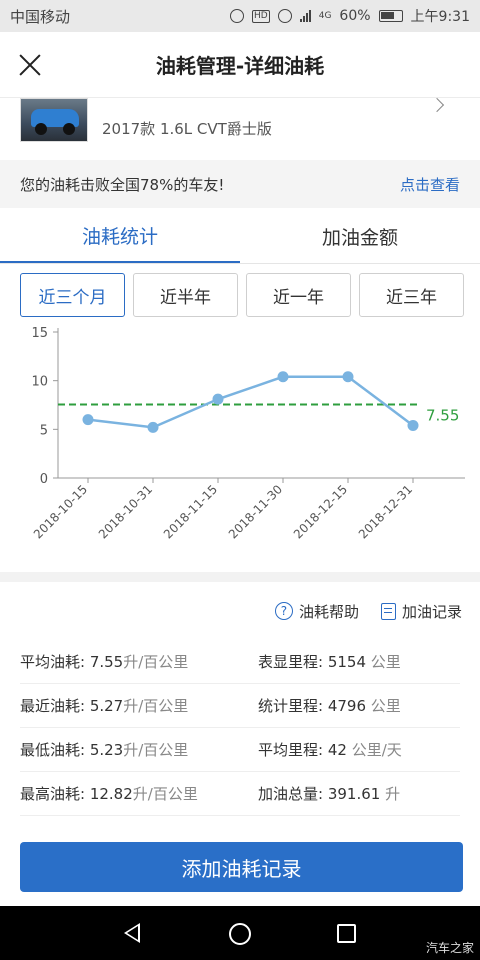 The width and height of the screenshot is (480, 960). I want to click on question-icon: ?, so click(283, 611).